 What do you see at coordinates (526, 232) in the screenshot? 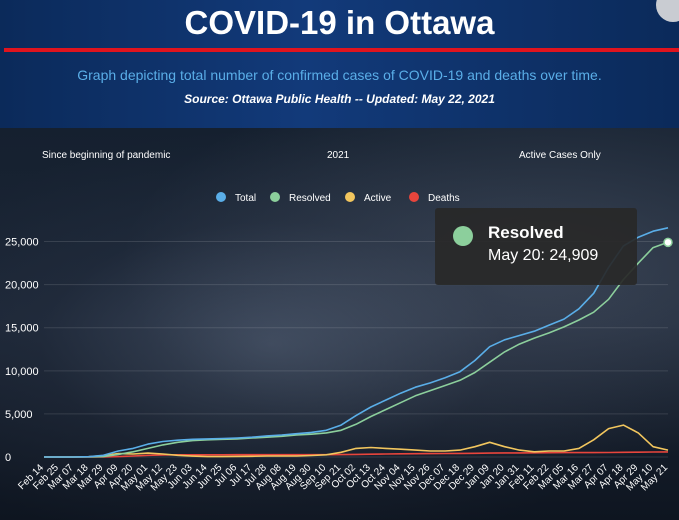
I see `tooltip-series-name: Resolved` at bounding box center [526, 232].